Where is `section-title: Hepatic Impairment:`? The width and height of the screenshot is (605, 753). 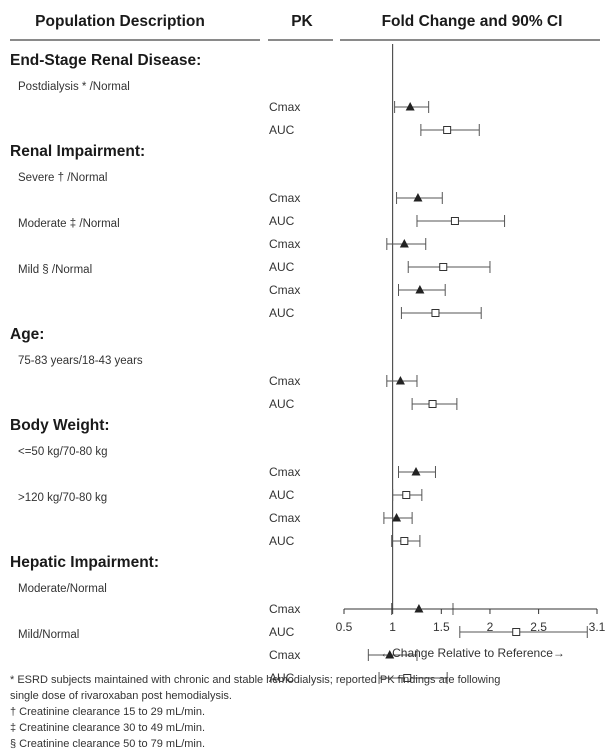 section-title: Hepatic Impairment: is located at coordinates (84, 562).